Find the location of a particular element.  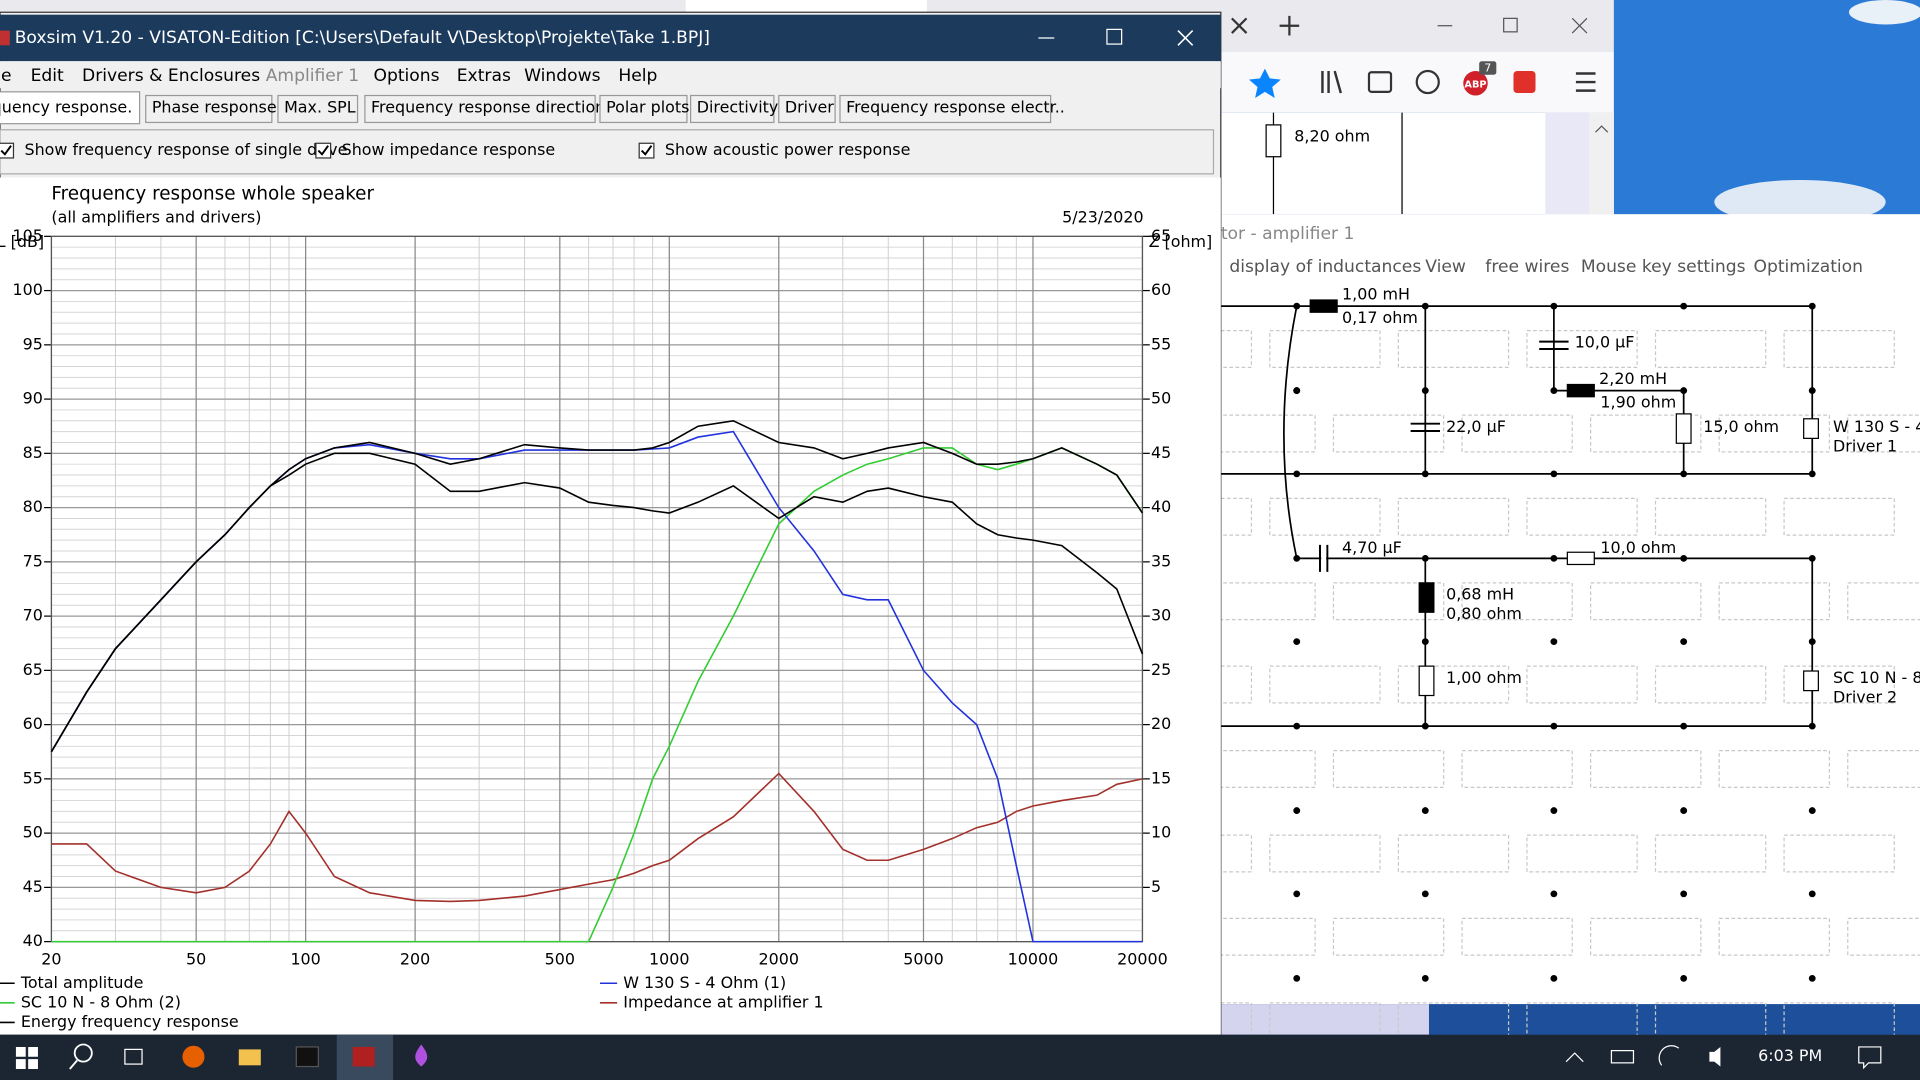

y2-tick-label: 40 is located at coordinates (1161, 506).